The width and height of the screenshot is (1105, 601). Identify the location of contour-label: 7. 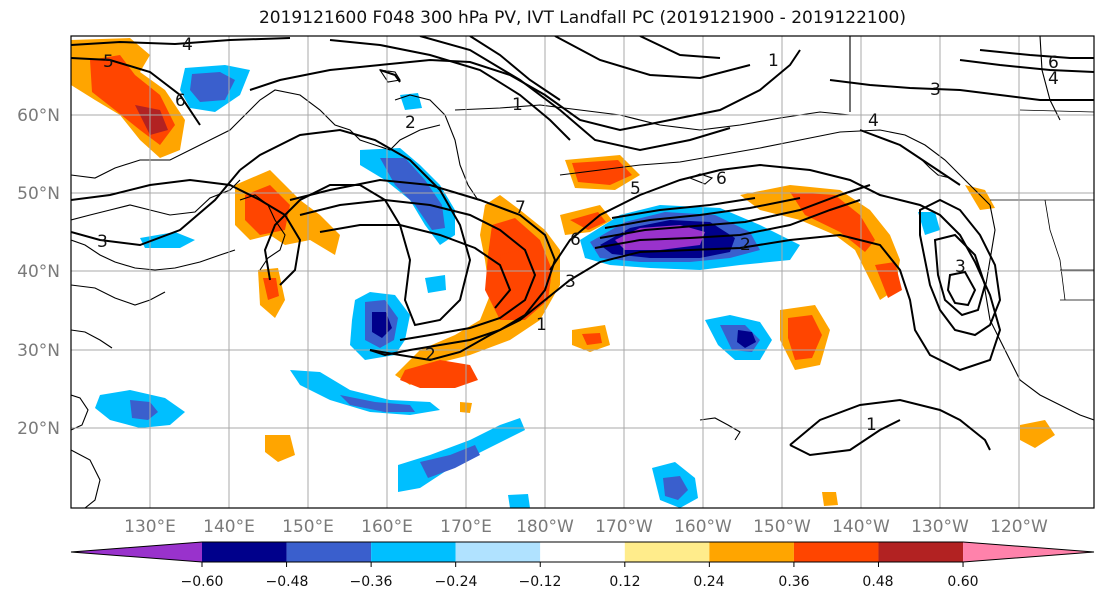
(520, 208).